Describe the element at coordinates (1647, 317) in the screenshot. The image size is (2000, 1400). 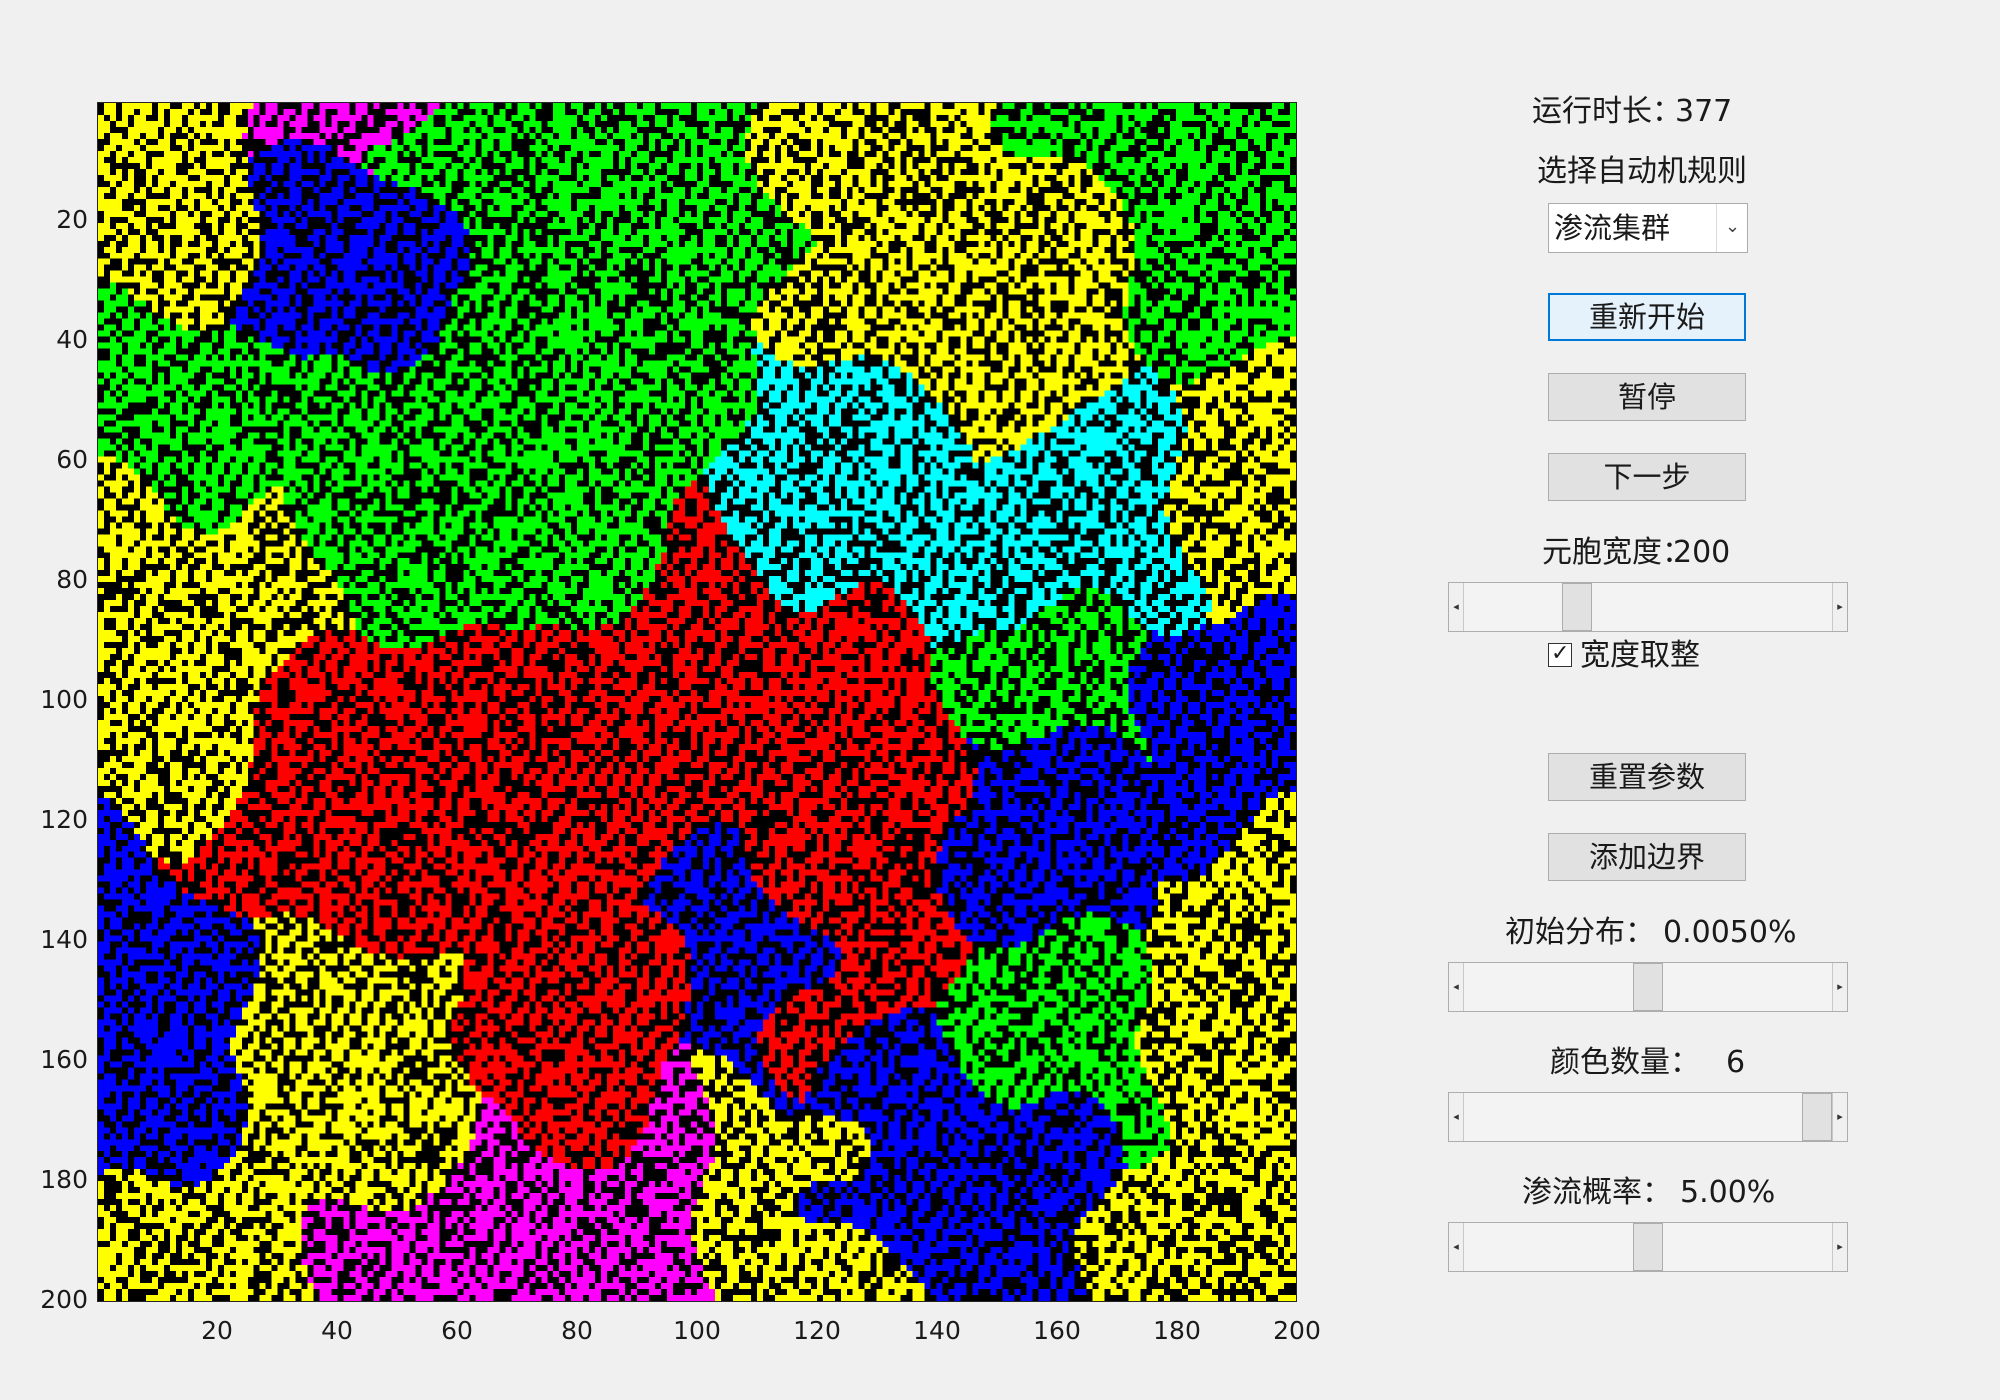
I see `restart-button: 重新开始` at that location.